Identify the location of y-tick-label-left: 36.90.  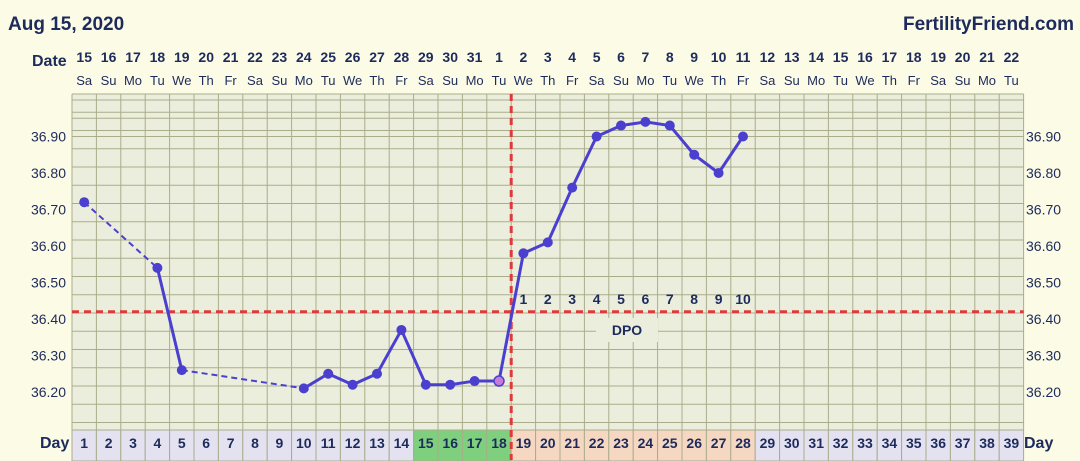
(48, 137).